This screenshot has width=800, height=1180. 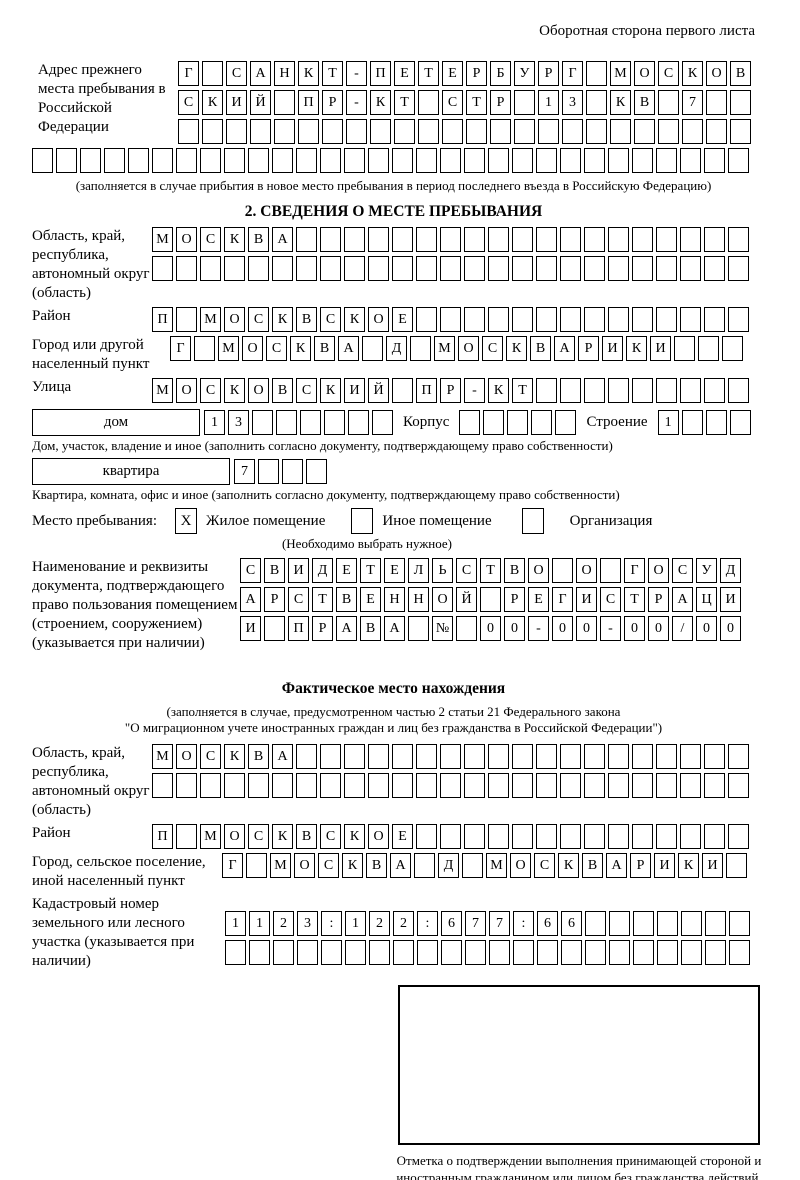 What do you see at coordinates (634, 599) in the screenshot?
I see `char-cell: Т` at bounding box center [634, 599].